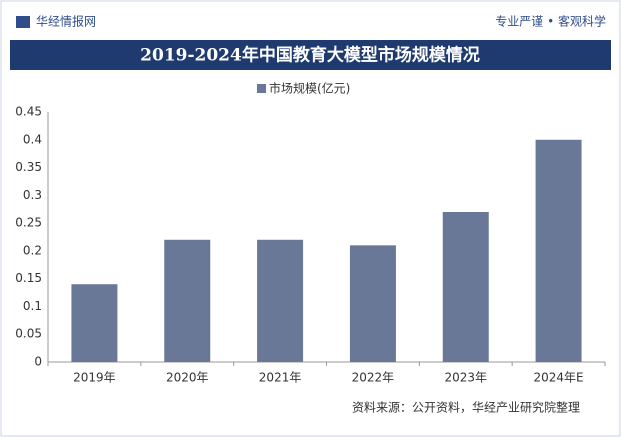  I want to click on y-tick-label: 0.25, so click(28, 223).